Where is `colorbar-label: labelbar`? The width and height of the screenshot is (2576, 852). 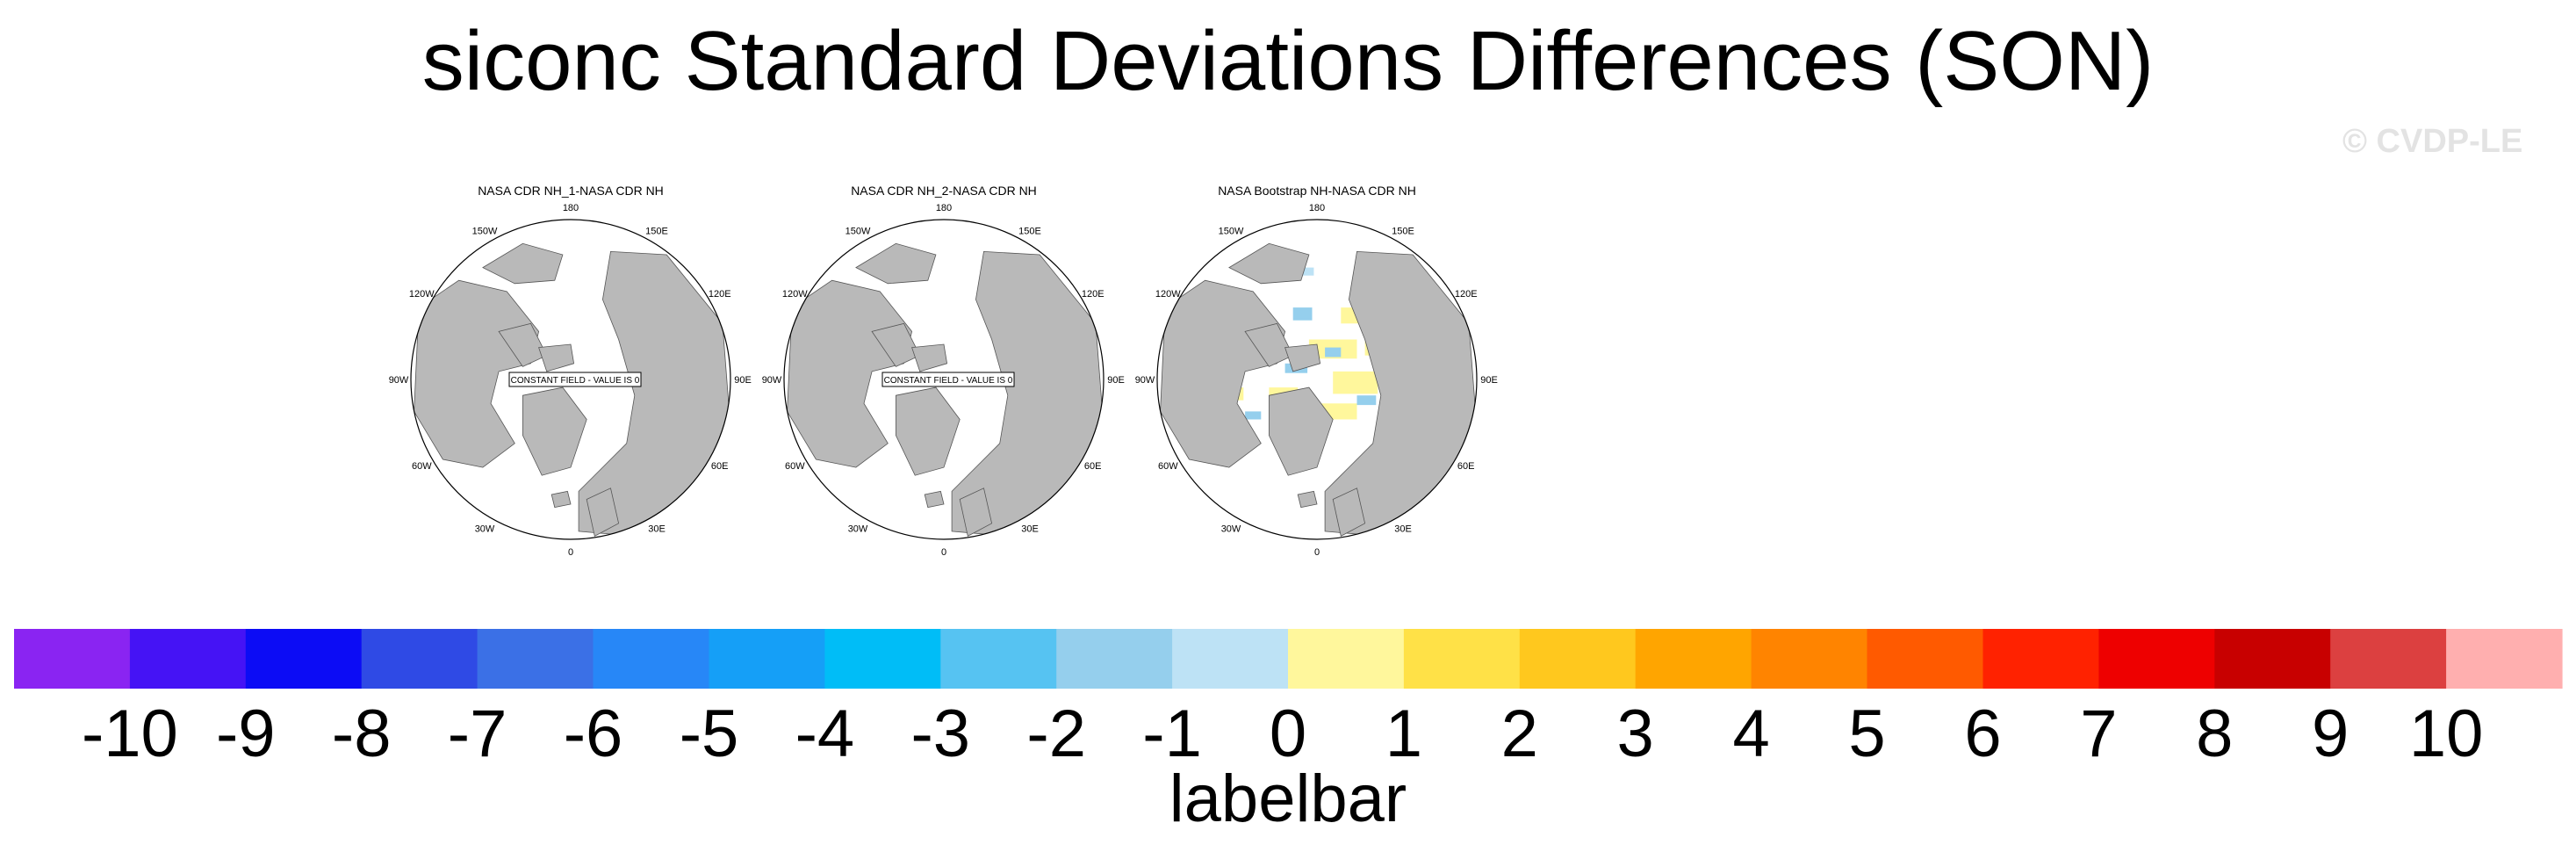 colorbar-label: labelbar is located at coordinates (1288, 799).